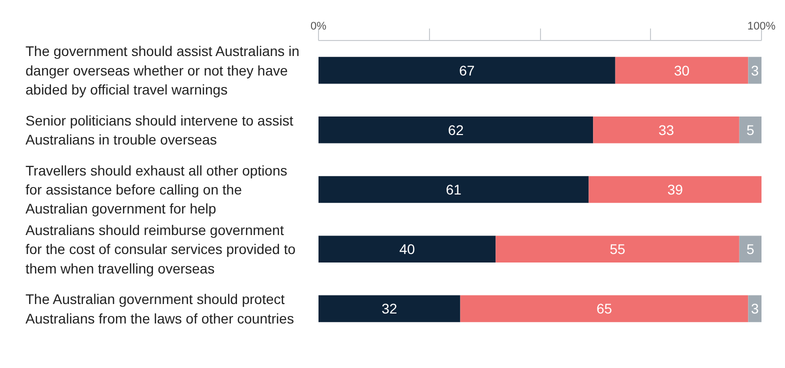  I want to click on x-tick-label: 100%, so click(761, 26).